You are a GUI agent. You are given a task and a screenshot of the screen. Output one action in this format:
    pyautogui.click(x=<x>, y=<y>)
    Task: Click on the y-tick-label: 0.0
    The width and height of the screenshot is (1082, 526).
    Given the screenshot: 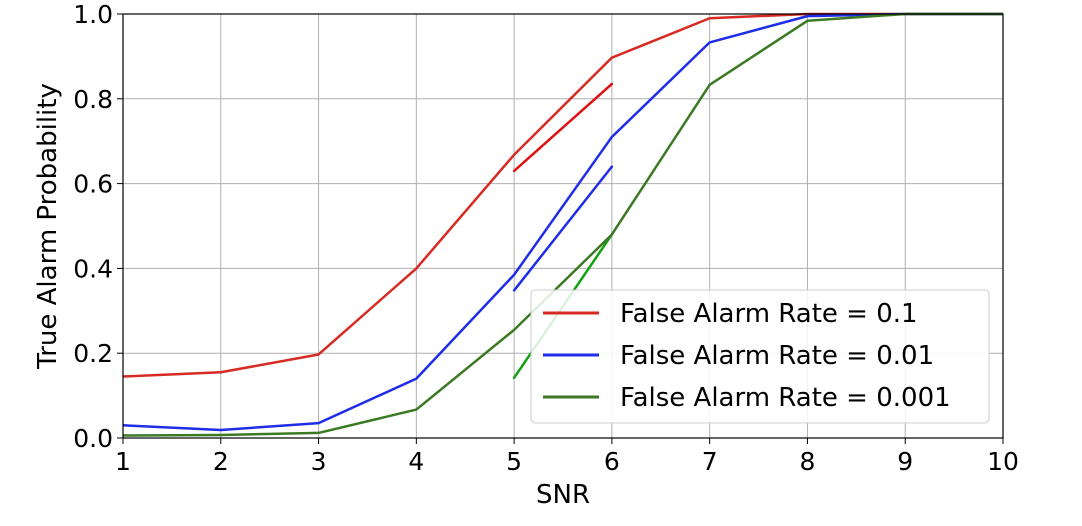 What is the action you would take?
    pyautogui.click(x=93, y=438)
    